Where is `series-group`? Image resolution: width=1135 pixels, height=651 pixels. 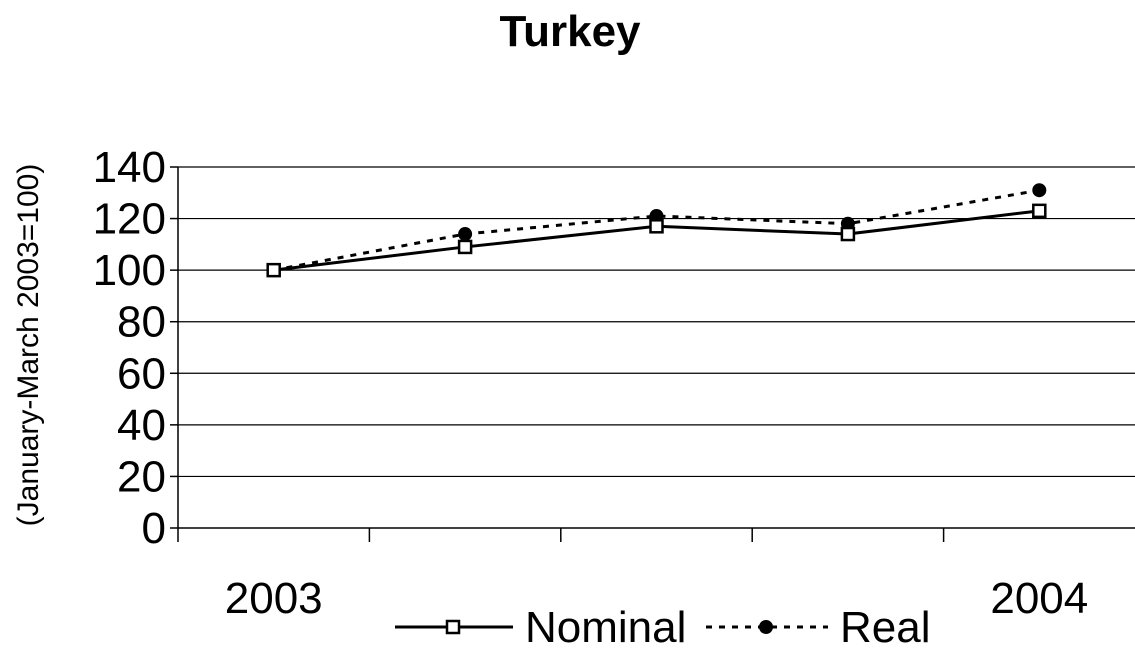 series-group is located at coordinates (656, 230).